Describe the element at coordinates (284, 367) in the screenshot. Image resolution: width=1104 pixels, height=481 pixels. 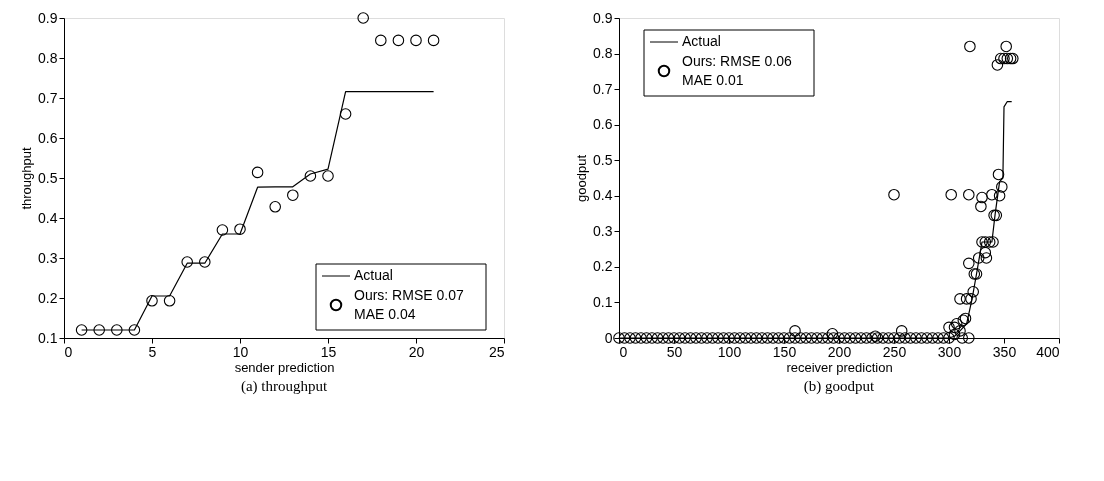
I see `x-axis-title: sender prediction` at that location.